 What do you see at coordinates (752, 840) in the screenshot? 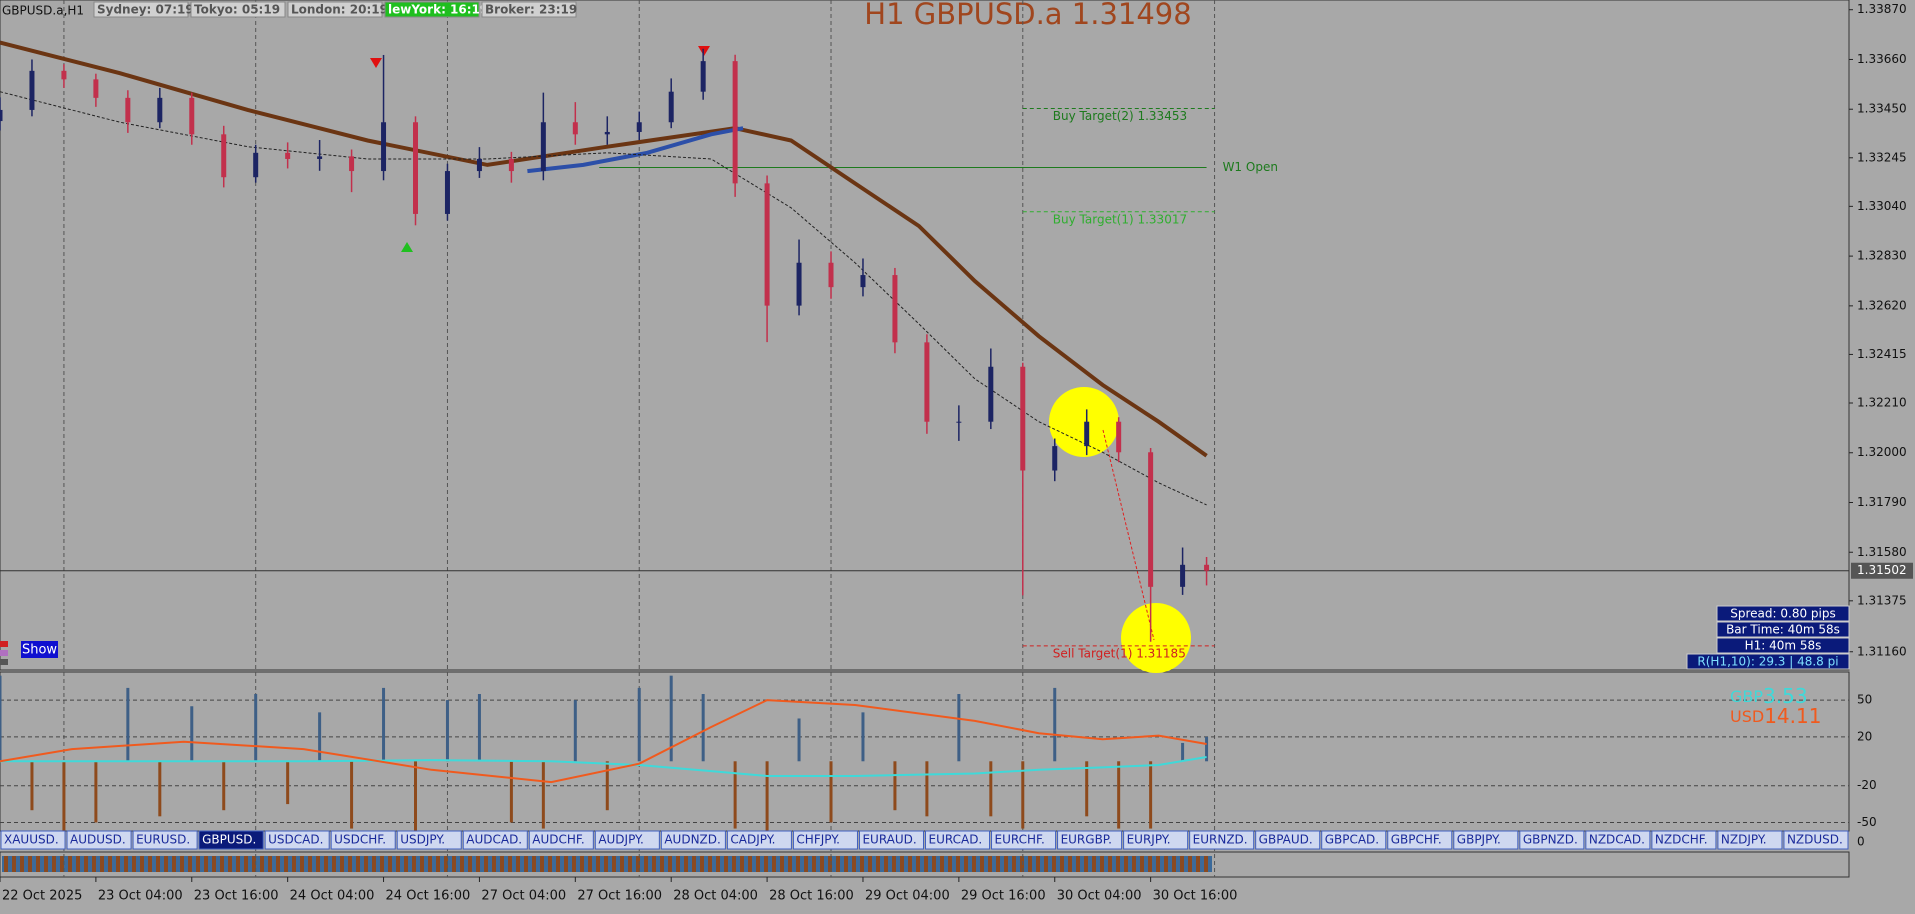
I see `symbol-button-label: CADJPY.` at bounding box center [752, 840].